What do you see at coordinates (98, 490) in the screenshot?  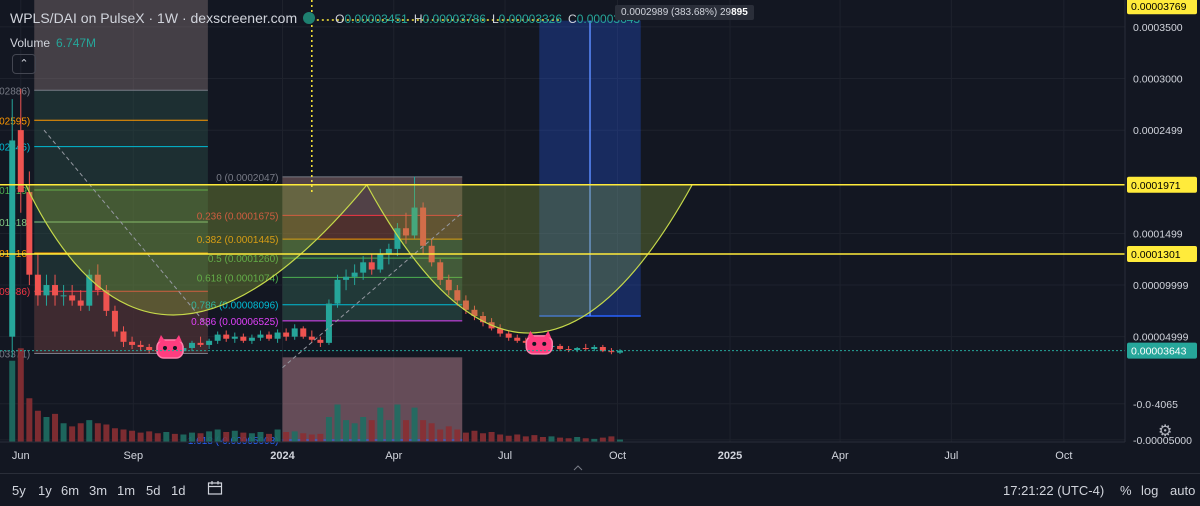 I see `timeframe-3m: 3m` at bounding box center [98, 490].